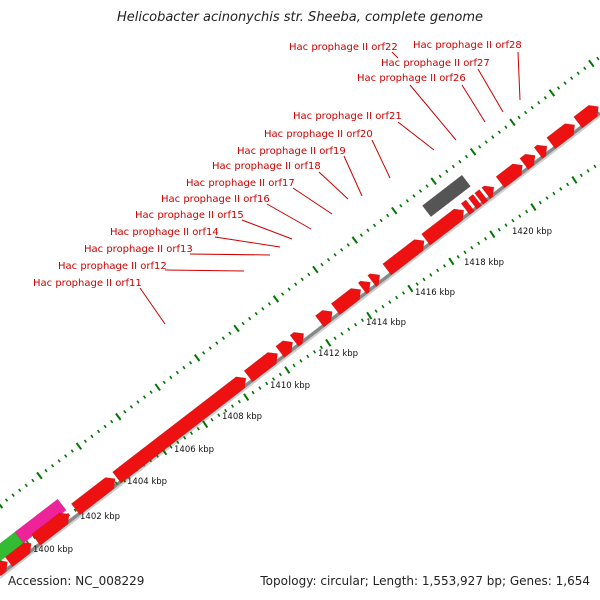  Describe the element at coordinates (411, 78) in the screenshot. I see `feature-label-orf26: Hac prophage II orf26` at that location.